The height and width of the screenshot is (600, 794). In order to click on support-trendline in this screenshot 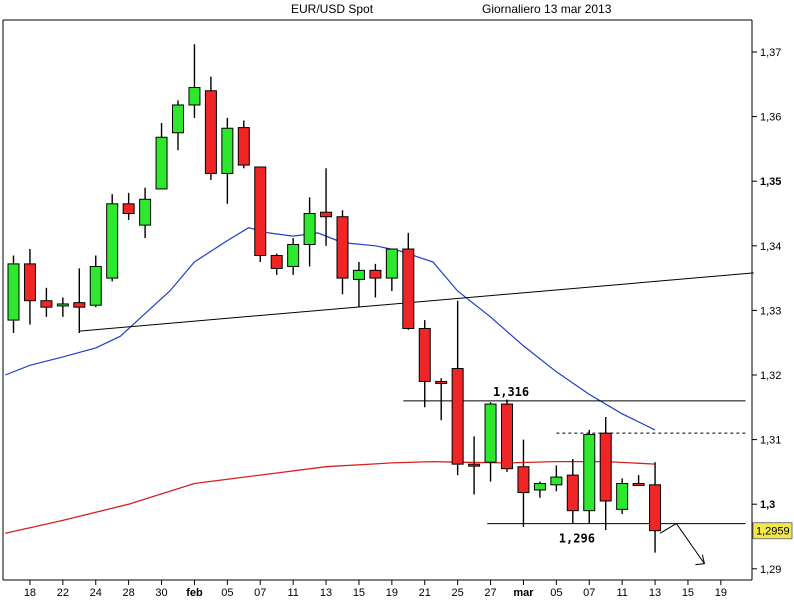, I will do `click(416, 302)`.